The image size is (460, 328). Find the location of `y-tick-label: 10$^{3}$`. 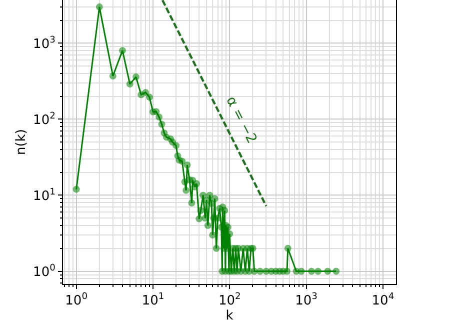

y-tick-label: 10$^{3}$ is located at coordinates (44, 43).